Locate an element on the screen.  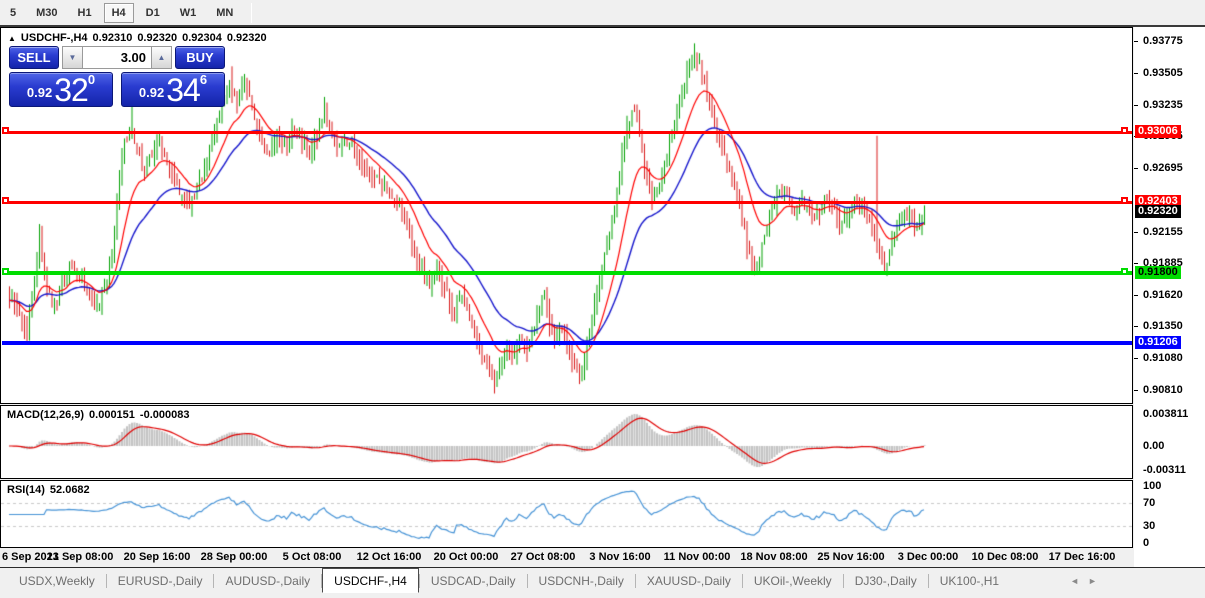
tab-usdcnh-daily: USDCNH-,Daily is located at coordinates (581, 580).